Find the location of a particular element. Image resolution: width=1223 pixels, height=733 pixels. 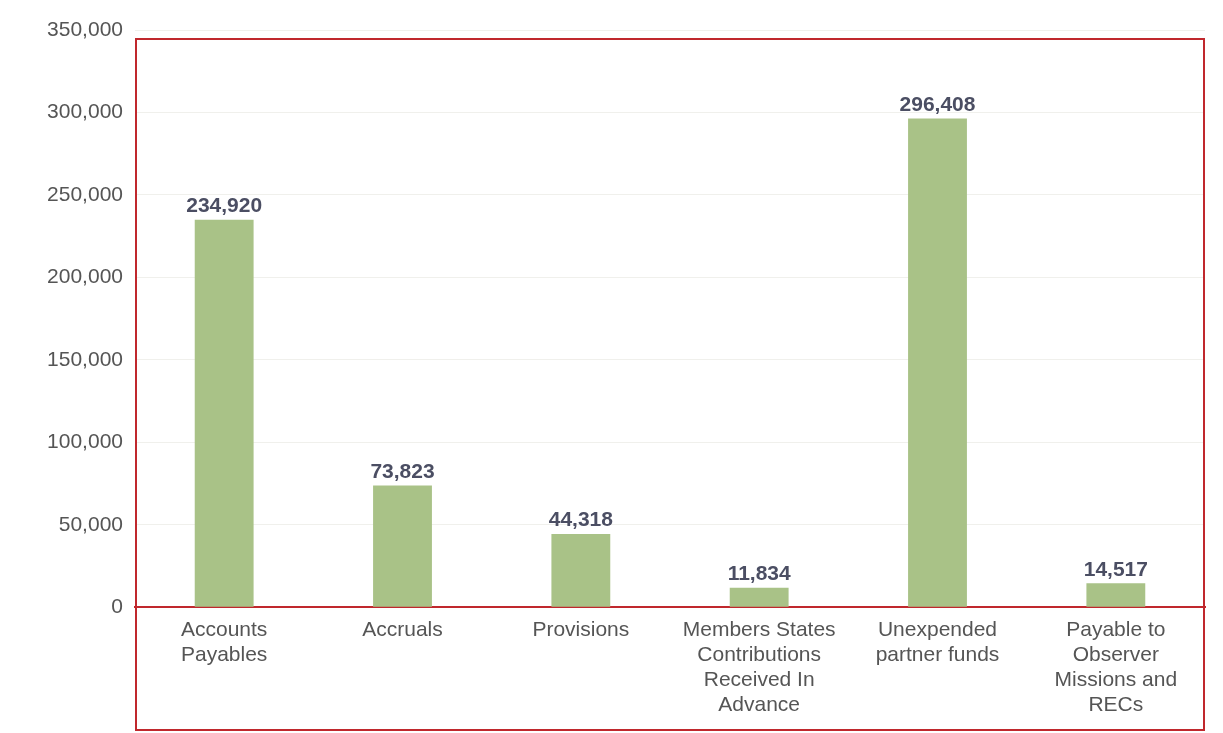

x-tick-label: Members States Contributions Received In Advance is located at coordinates (759, 666).